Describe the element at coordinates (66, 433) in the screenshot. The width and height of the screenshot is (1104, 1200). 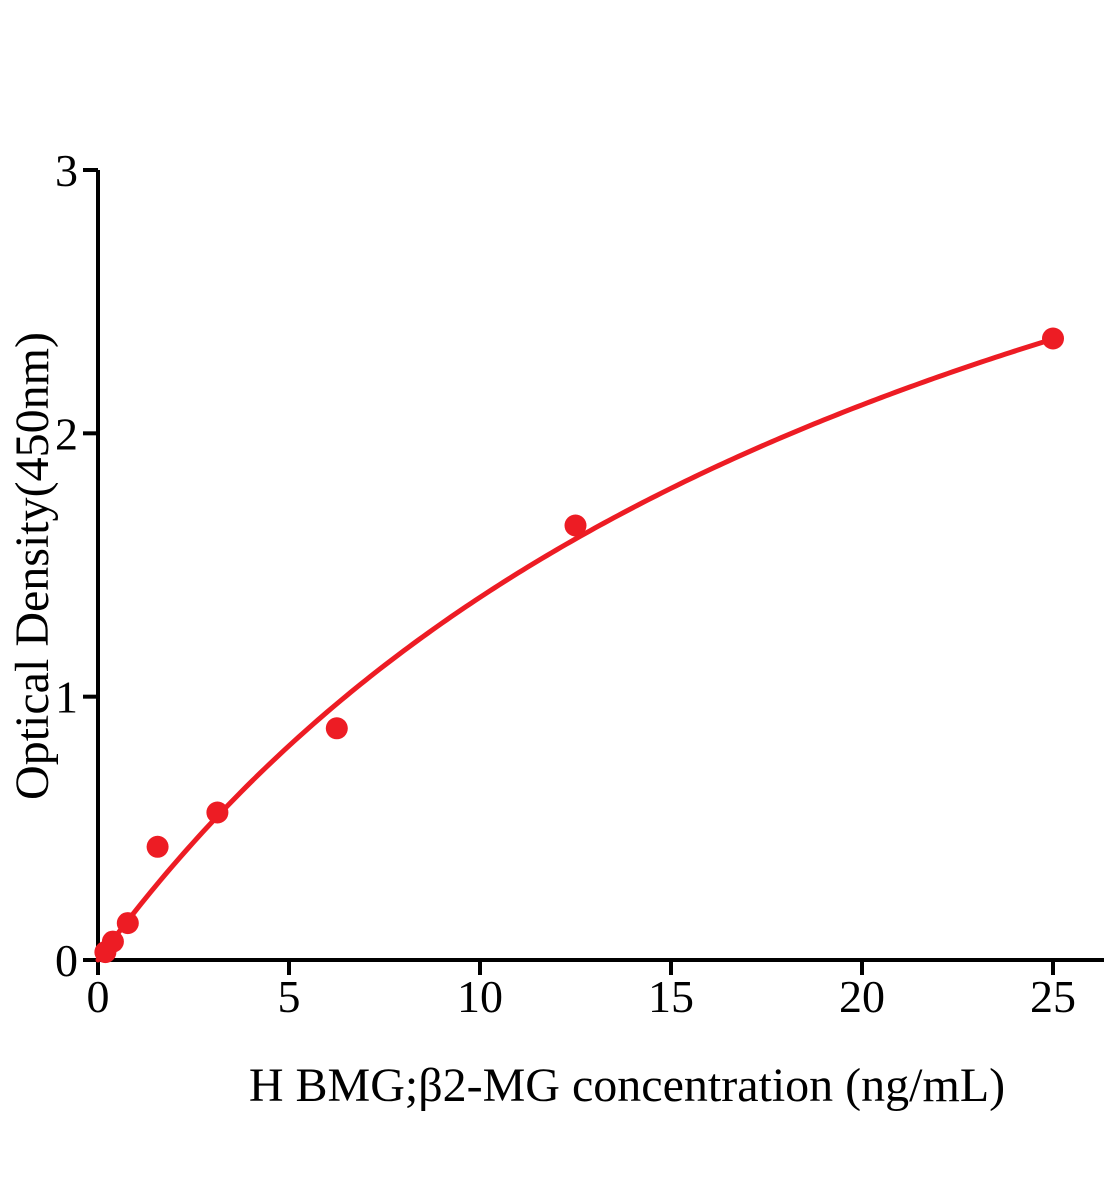
I see `y-tick-label: 2` at that location.